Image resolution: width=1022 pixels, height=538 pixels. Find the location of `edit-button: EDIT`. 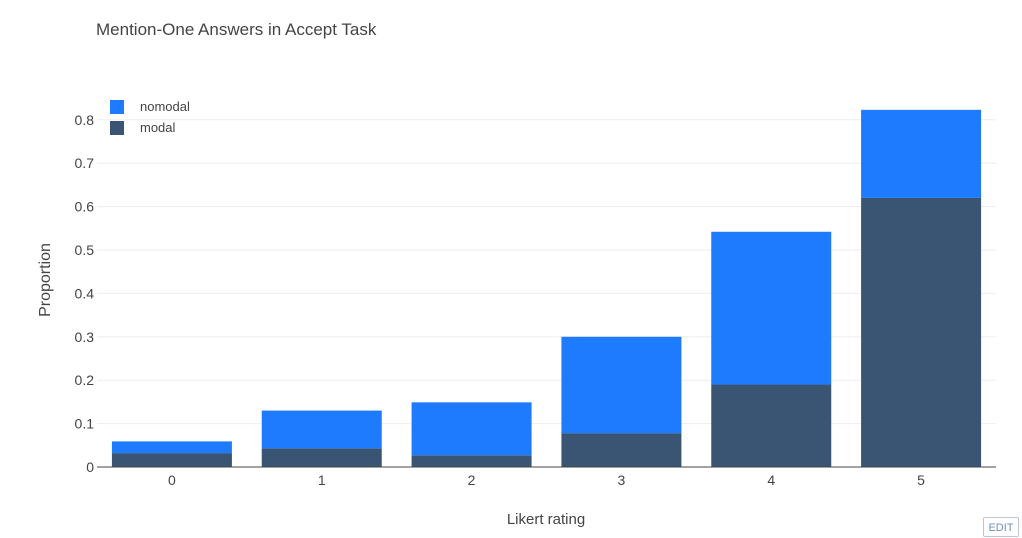

edit-button: EDIT is located at coordinates (1001, 527).